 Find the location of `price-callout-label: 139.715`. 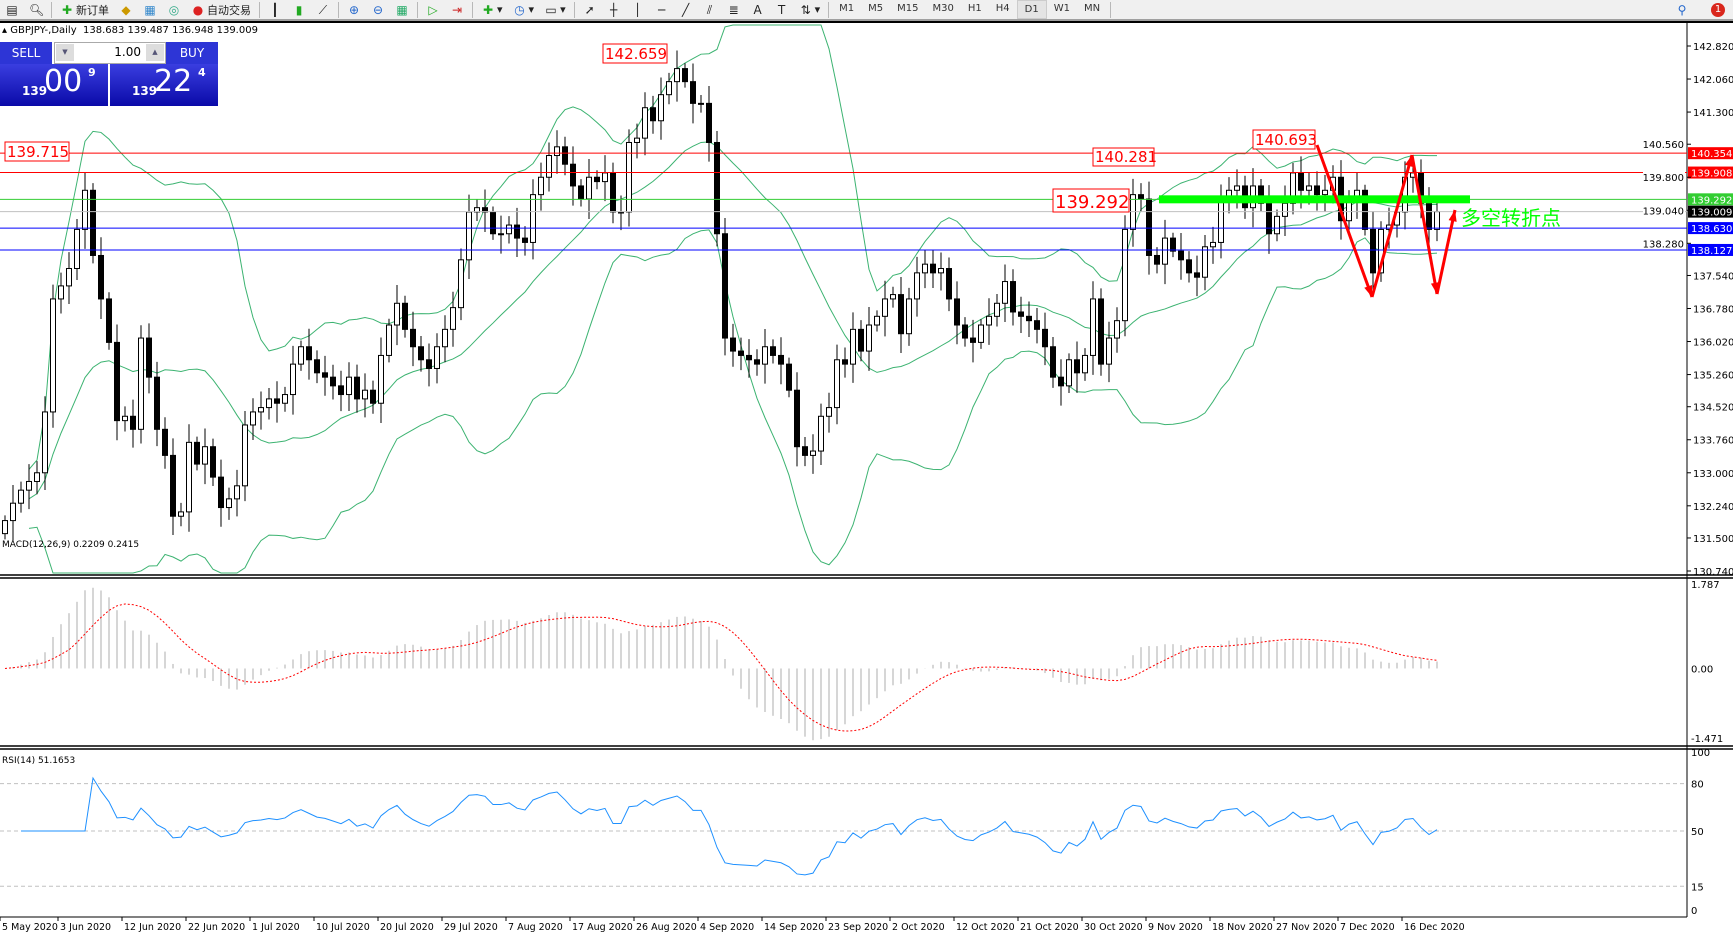

price-callout-label: 139.715 is located at coordinates (38, 152).